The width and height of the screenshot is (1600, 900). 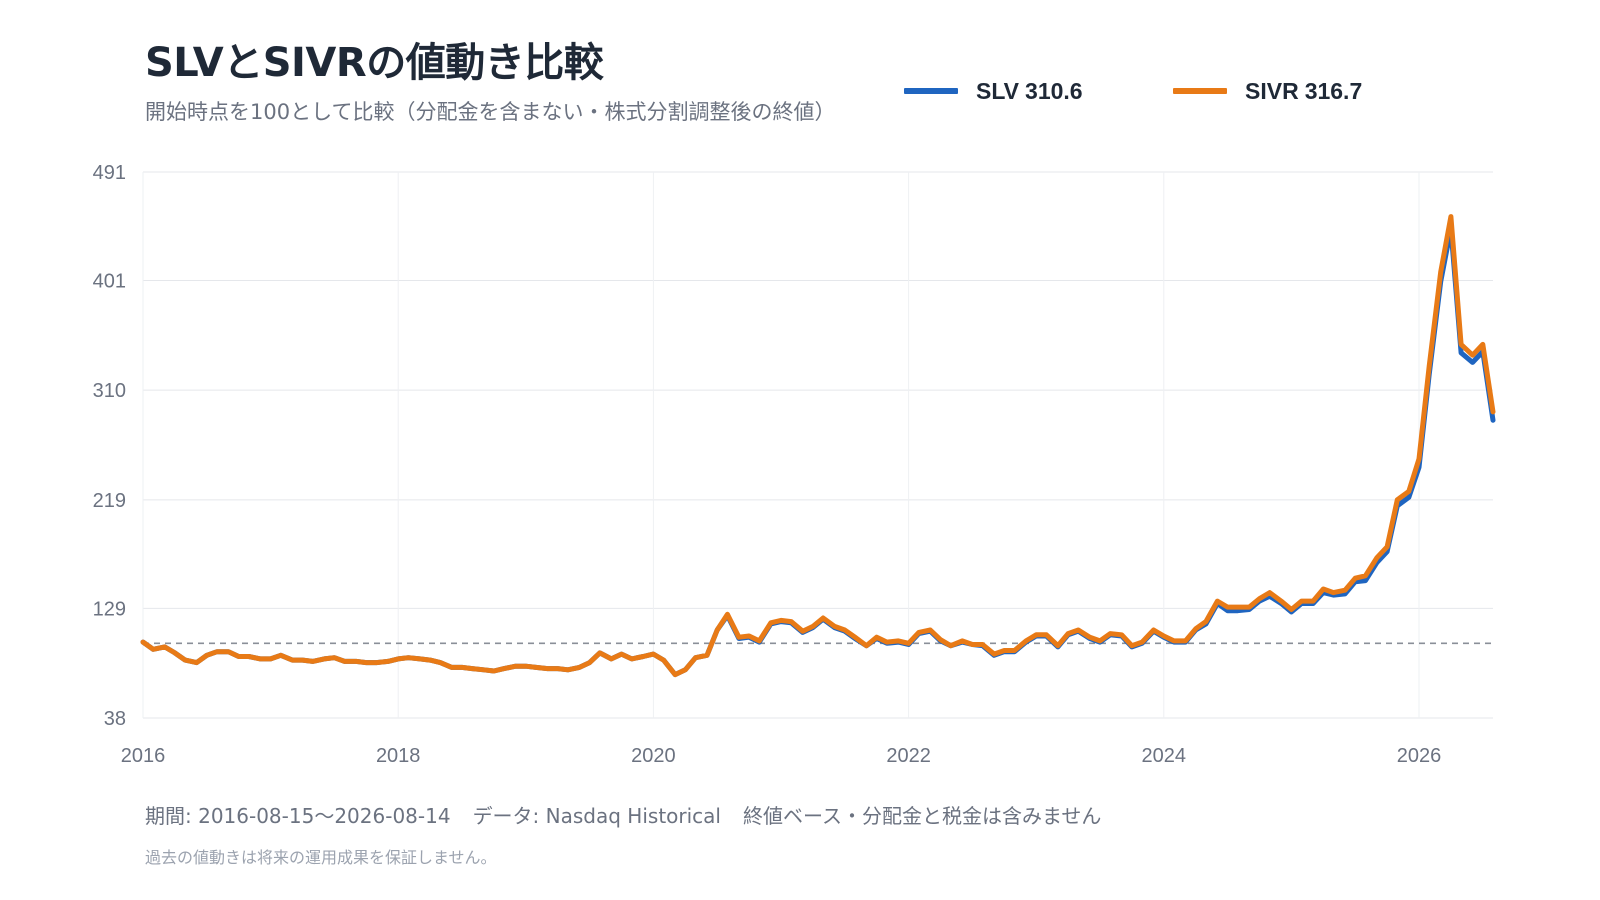 I want to click on legend-item-slv: SLV 310.6, so click(x=996, y=91).